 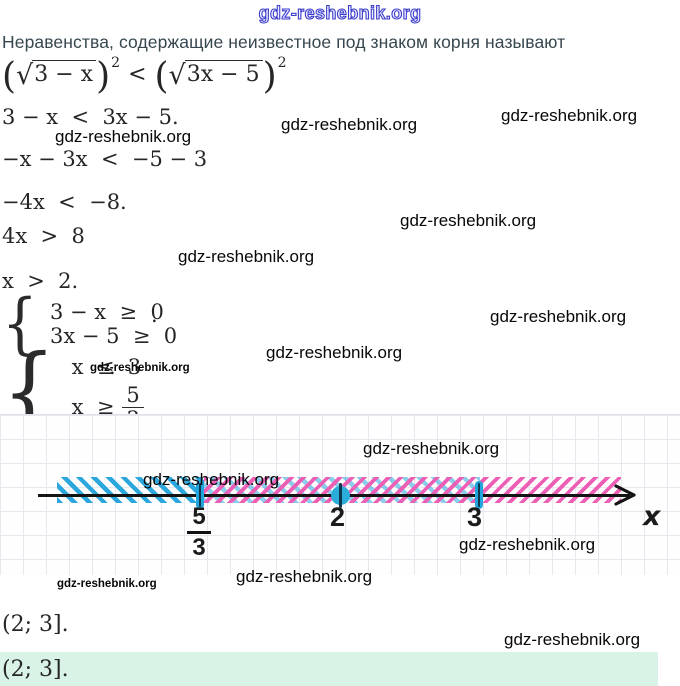 What do you see at coordinates (20, 323) in the screenshot?
I see `system-brace: {` at bounding box center [20, 323].